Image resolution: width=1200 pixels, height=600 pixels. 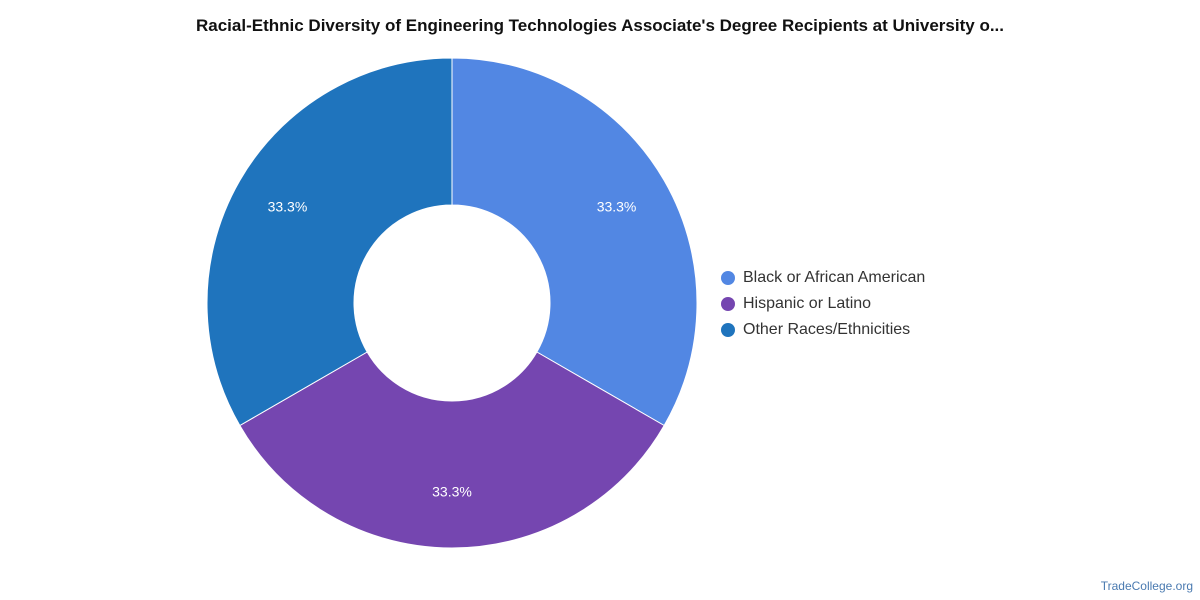 I want to click on legend-label: Hispanic or Latino, so click(x=807, y=303).